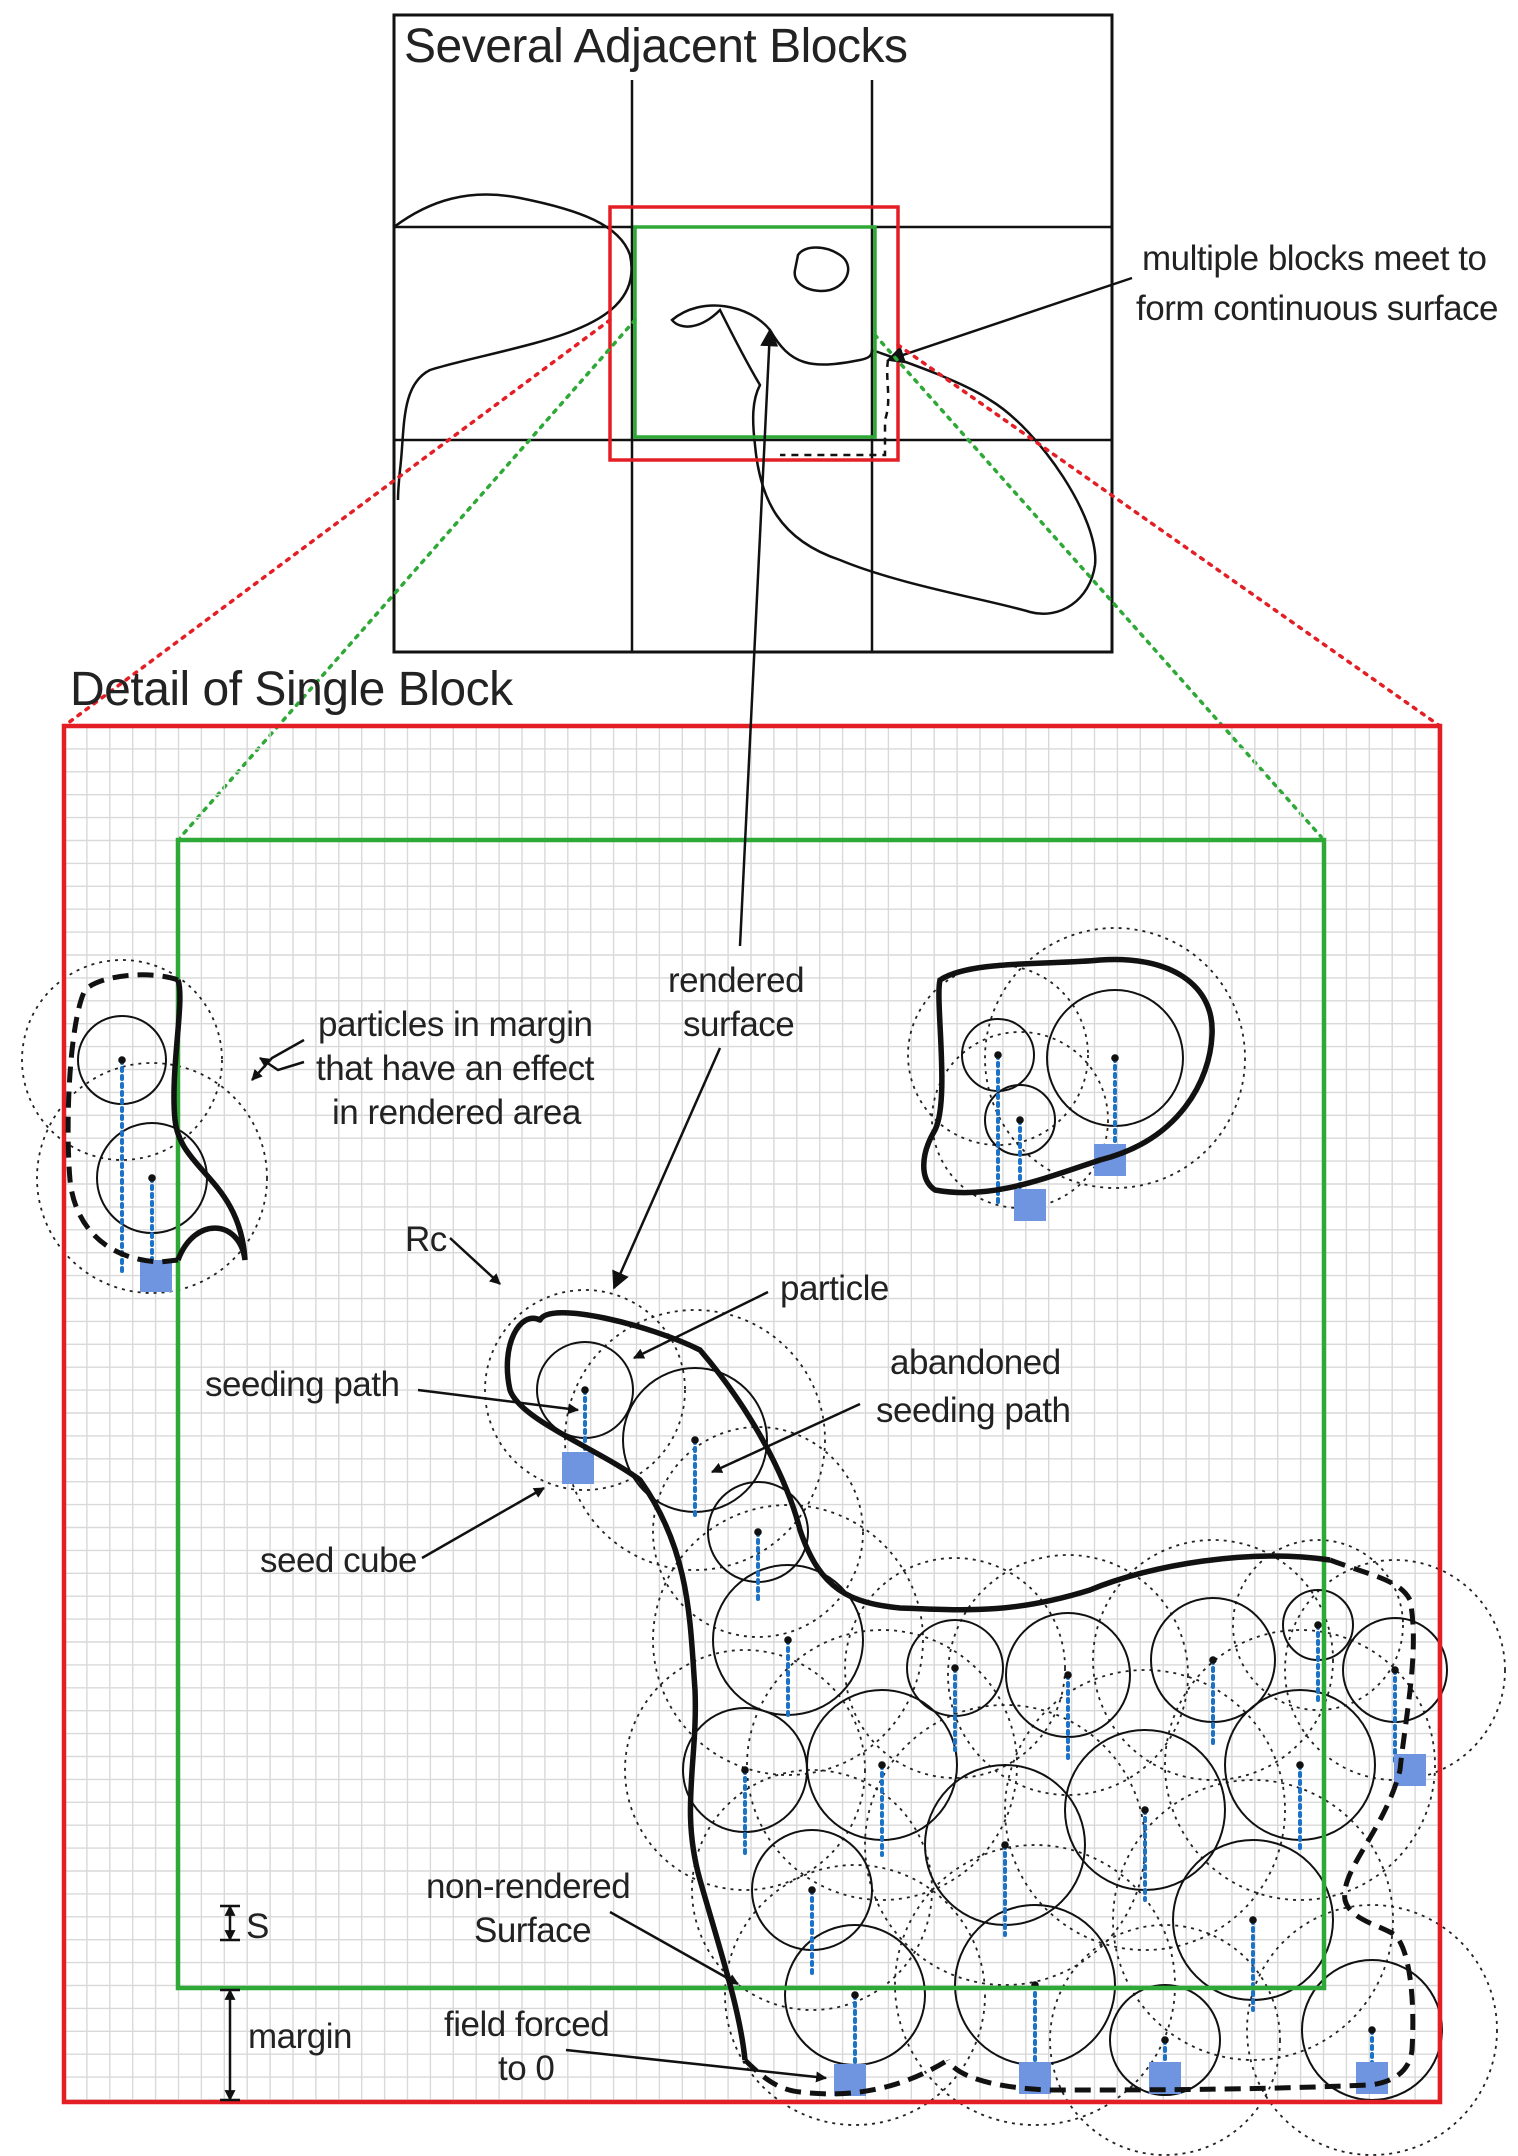 The height and width of the screenshot is (2156, 1518). I want to click on overview-rendered-area, so click(755, 332).